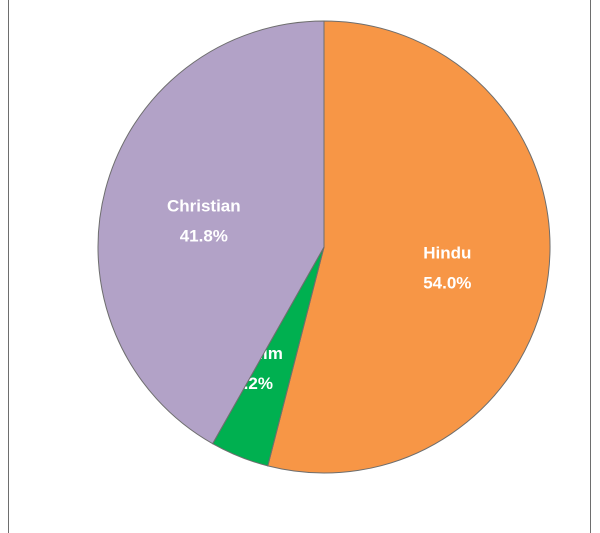 Image resolution: width=600 pixels, height=533 pixels. Describe the element at coordinates (447, 253) in the screenshot. I see `slice-label-hindu: Hindu` at that location.